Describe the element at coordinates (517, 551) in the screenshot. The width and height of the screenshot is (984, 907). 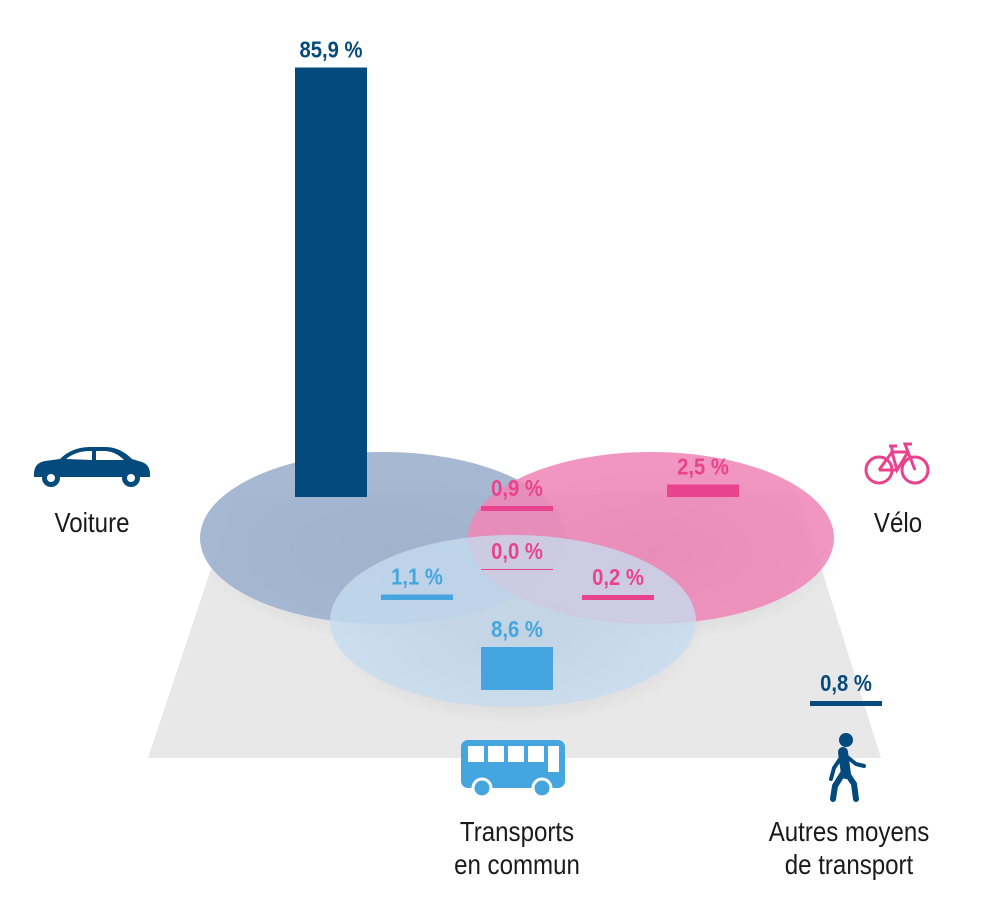
I see `value-label-transports-velo-voiture: 0,0 %` at that location.